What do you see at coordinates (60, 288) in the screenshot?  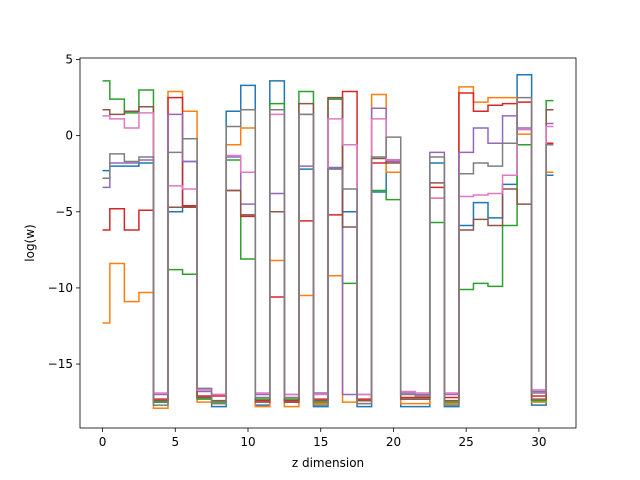 I see `y-tick-label: −10` at bounding box center [60, 288].